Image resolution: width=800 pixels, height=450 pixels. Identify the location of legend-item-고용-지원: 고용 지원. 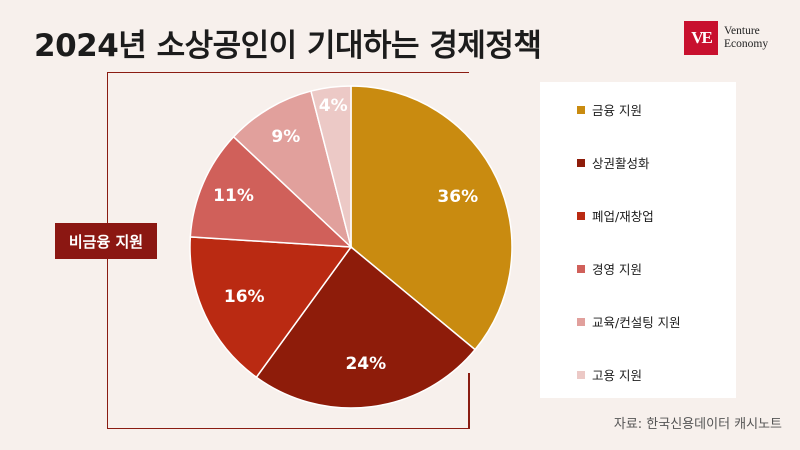
(609, 374).